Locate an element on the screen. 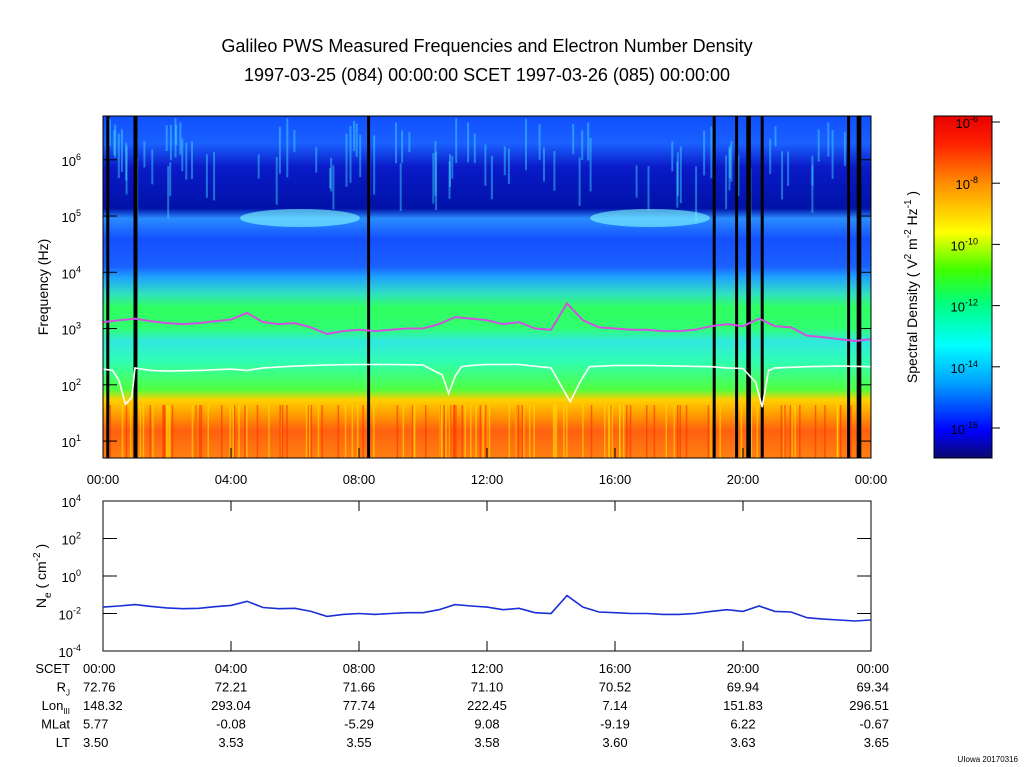 This screenshot has height=767, width=1024. x-tick-label: 08:00 is located at coordinates (359, 479).